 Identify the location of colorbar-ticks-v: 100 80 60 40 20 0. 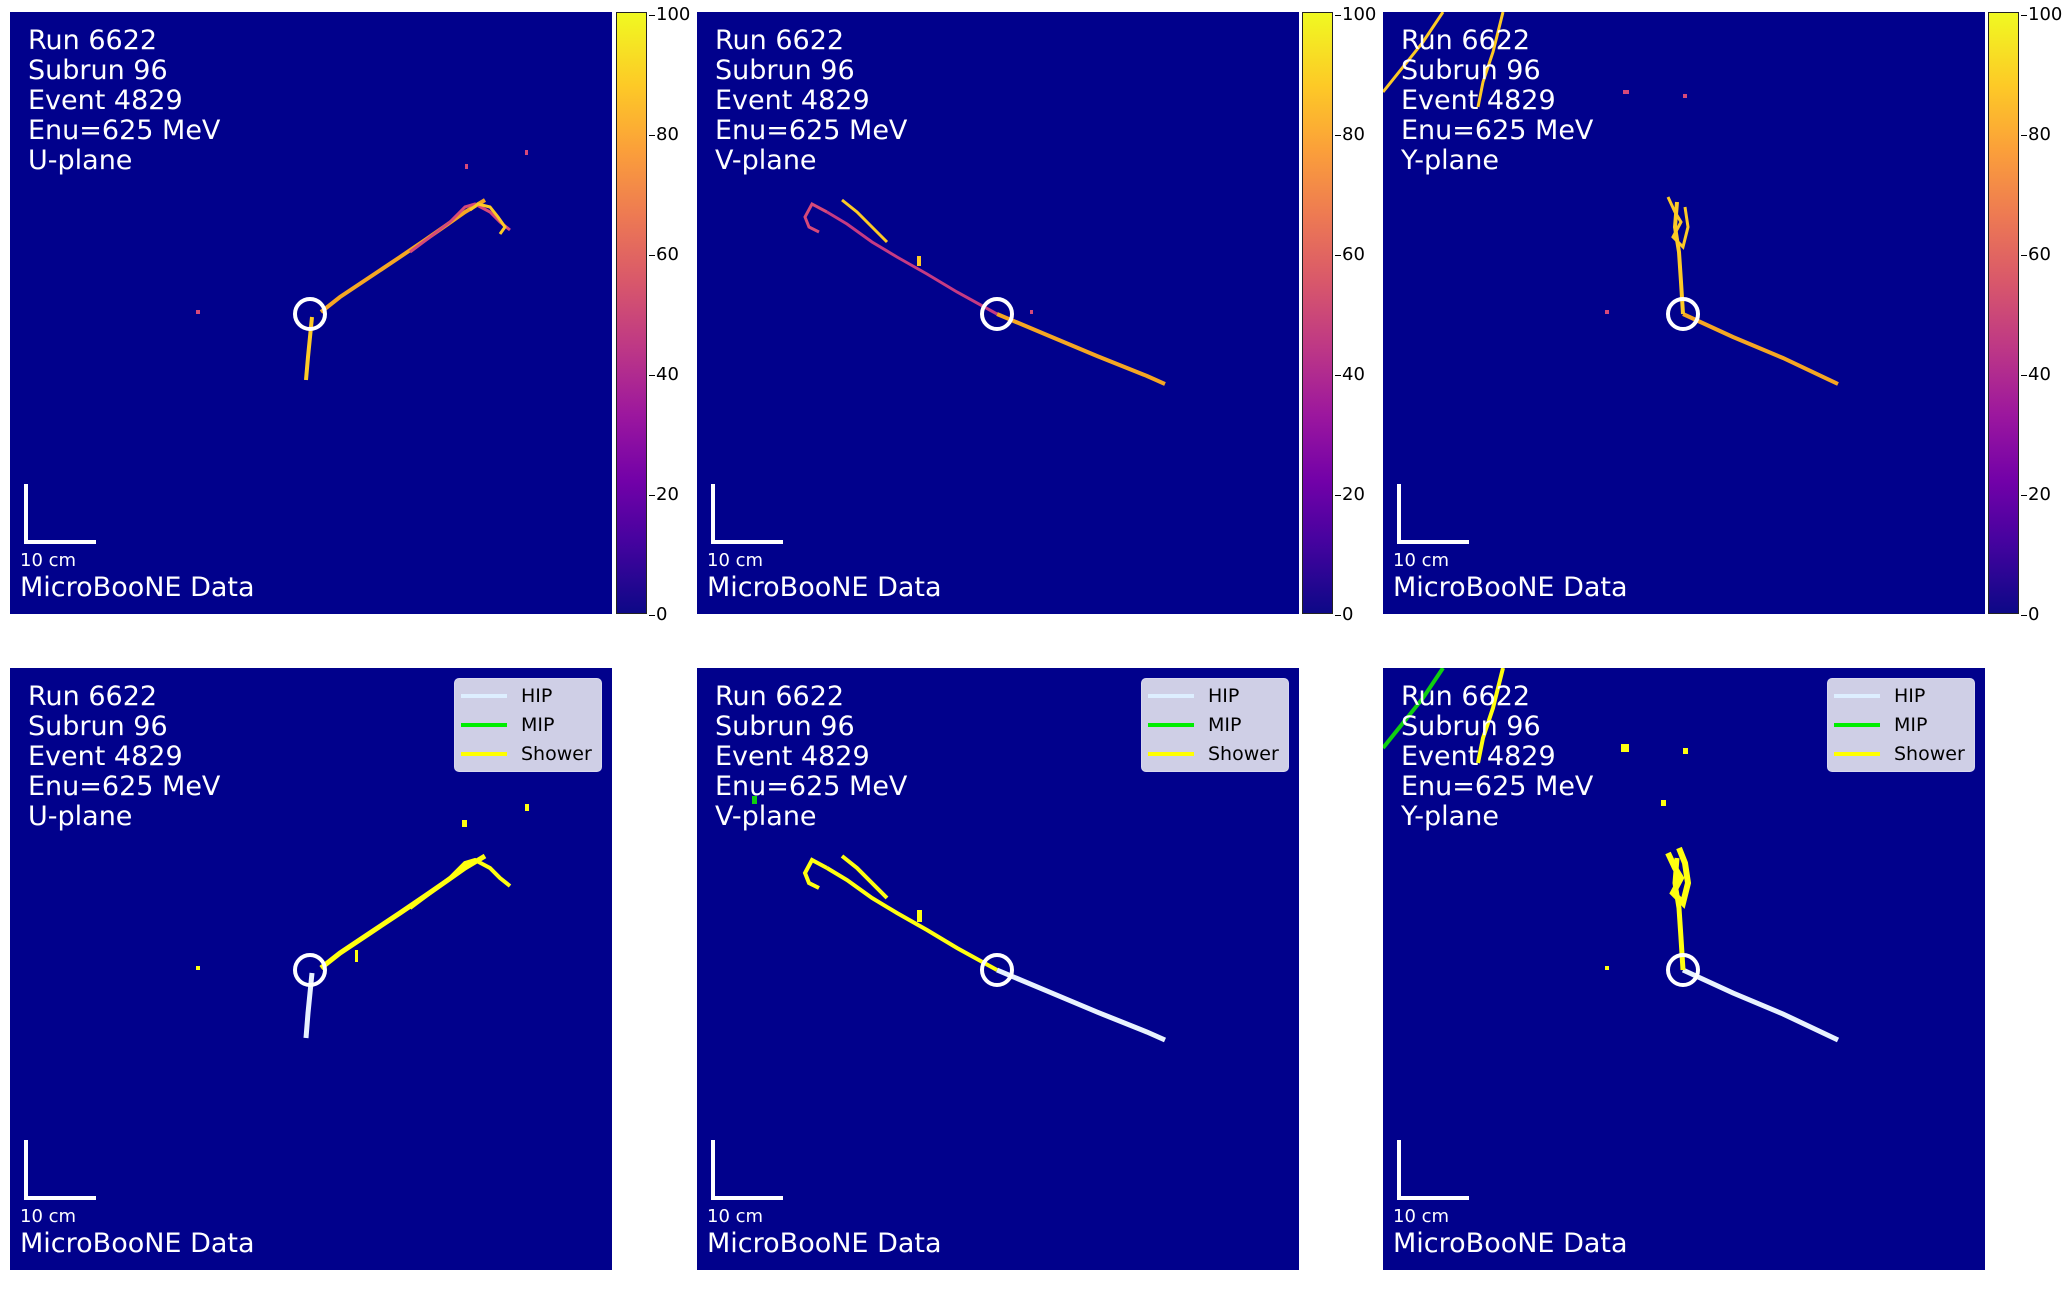
(1358, 314).